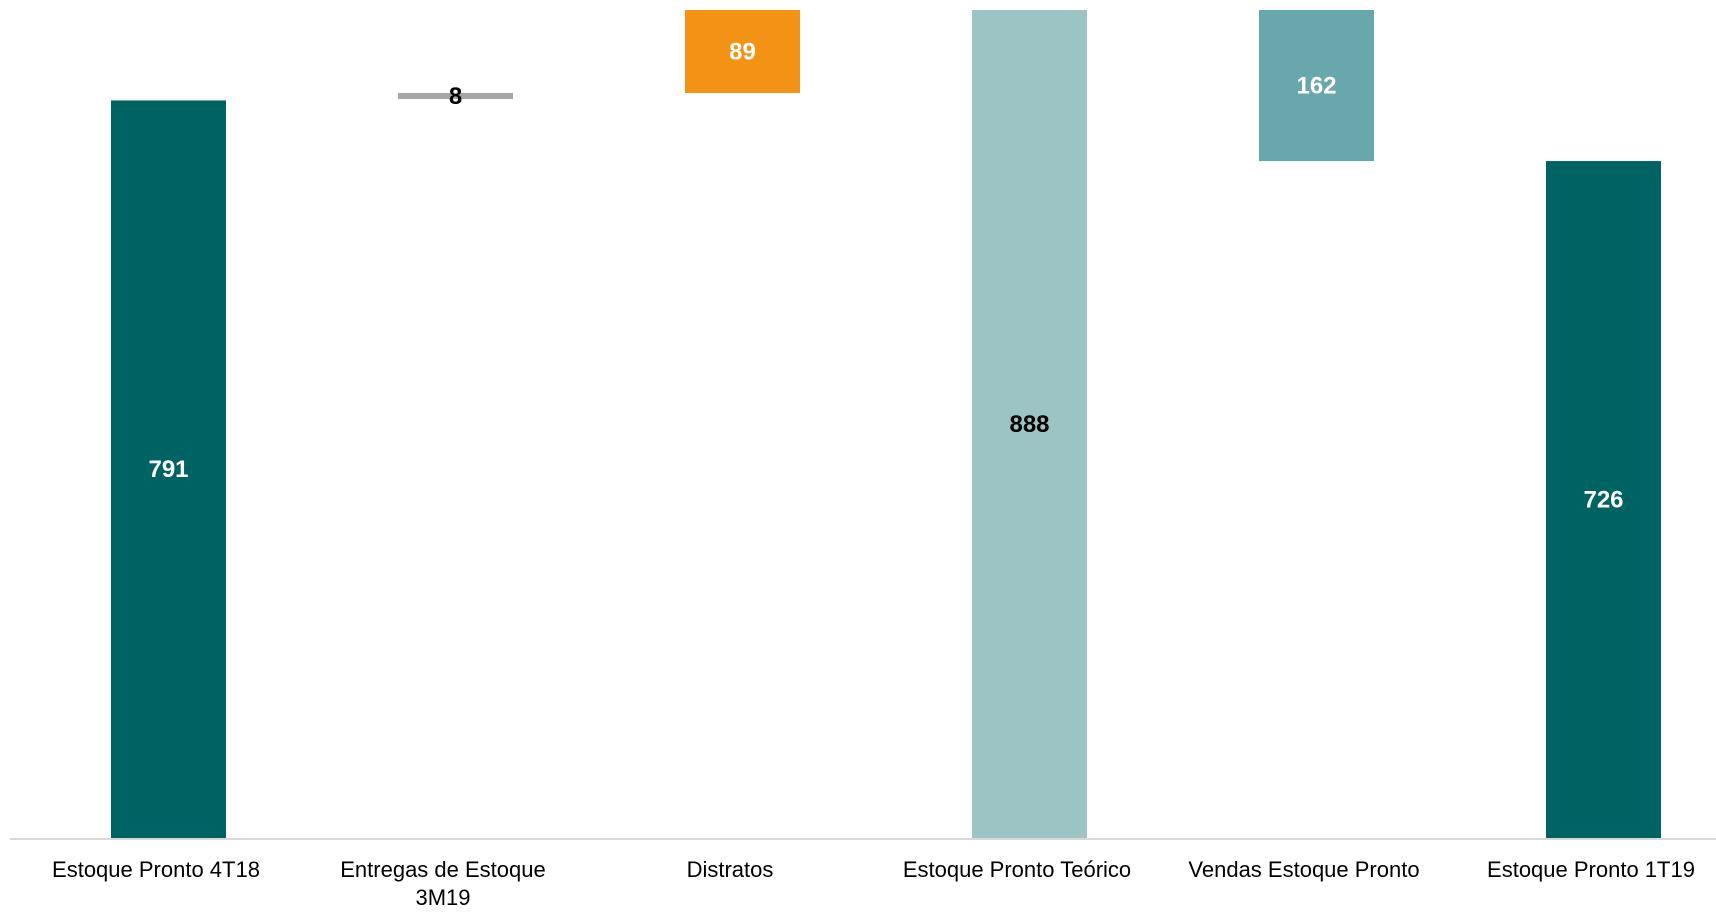  I want to click on bar-entregas-de-estoque-3m19, so click(455, 95).